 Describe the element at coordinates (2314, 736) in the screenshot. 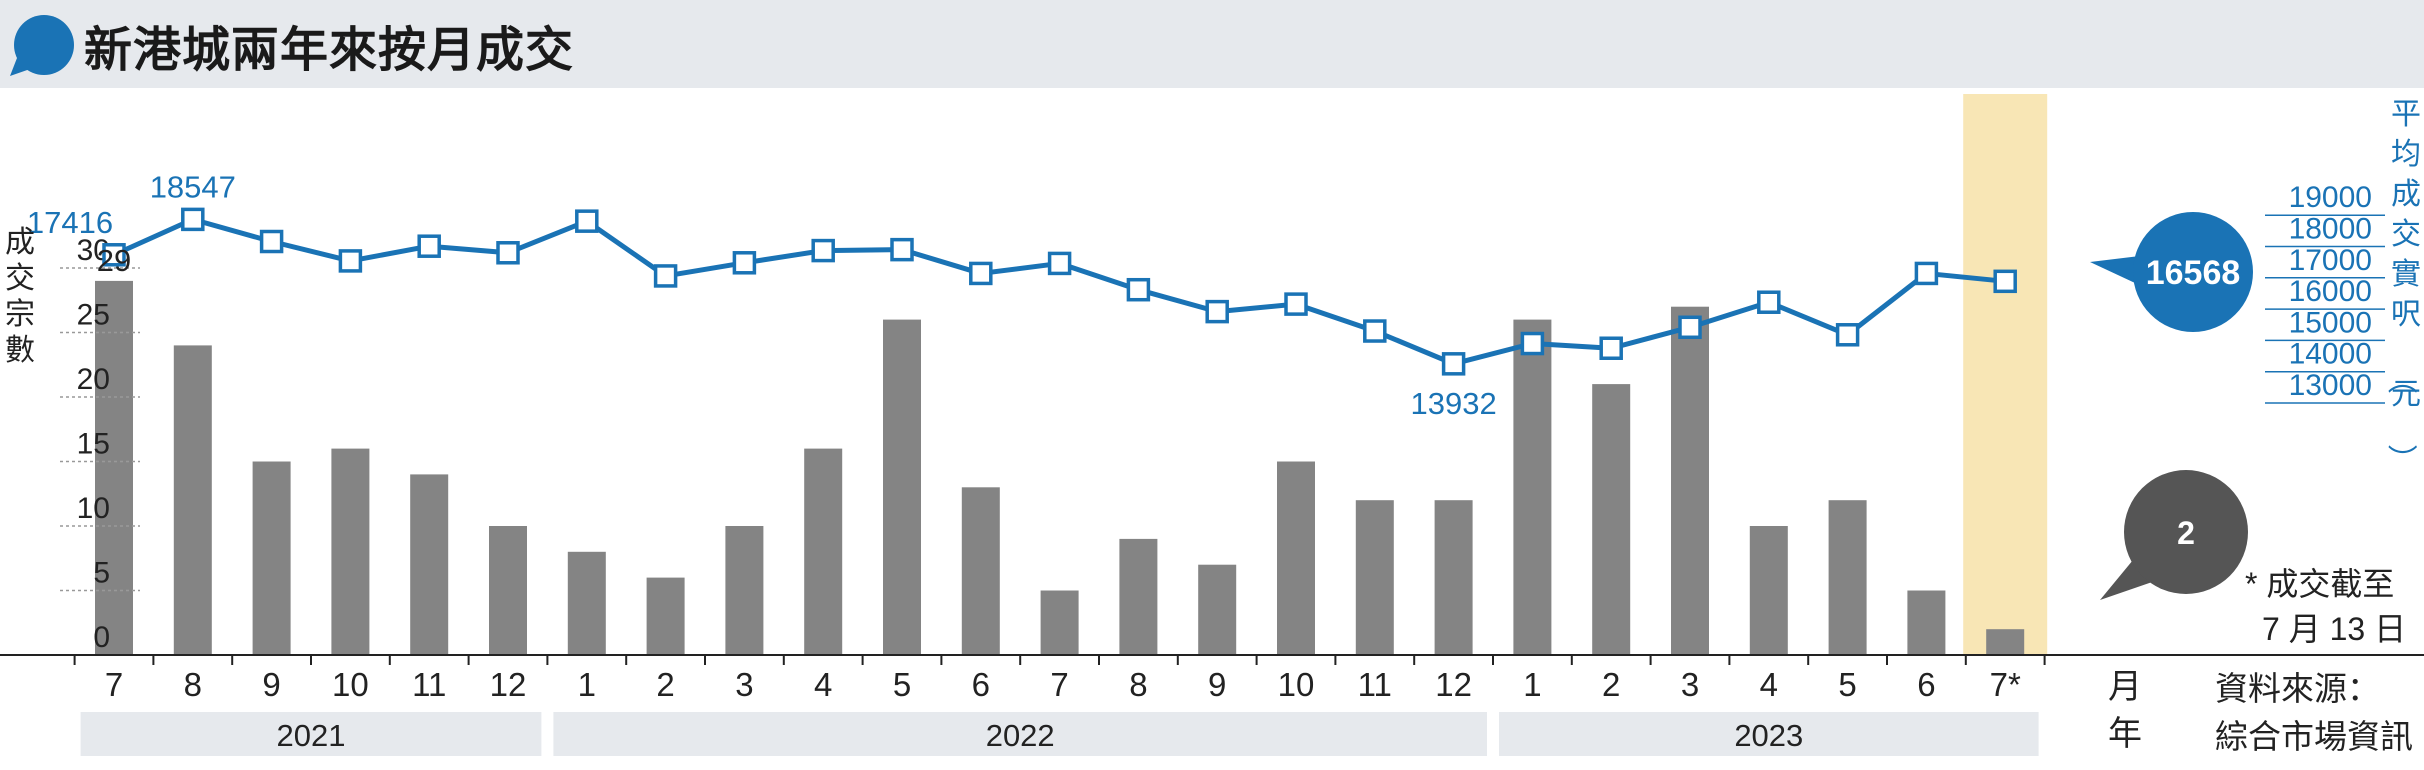

I see `source-line2: 綜合市場資訊` at that location.